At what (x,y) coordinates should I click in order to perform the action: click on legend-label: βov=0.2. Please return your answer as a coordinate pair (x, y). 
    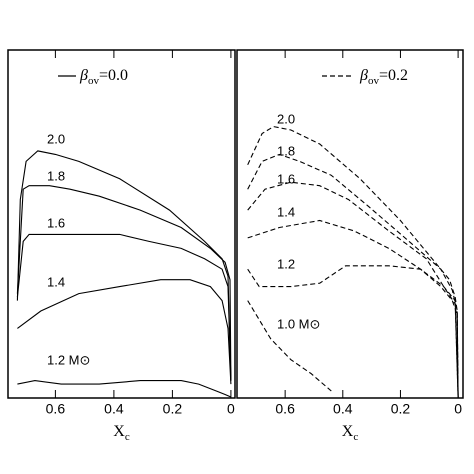
    Looking at the image, I should click on (383, 77).